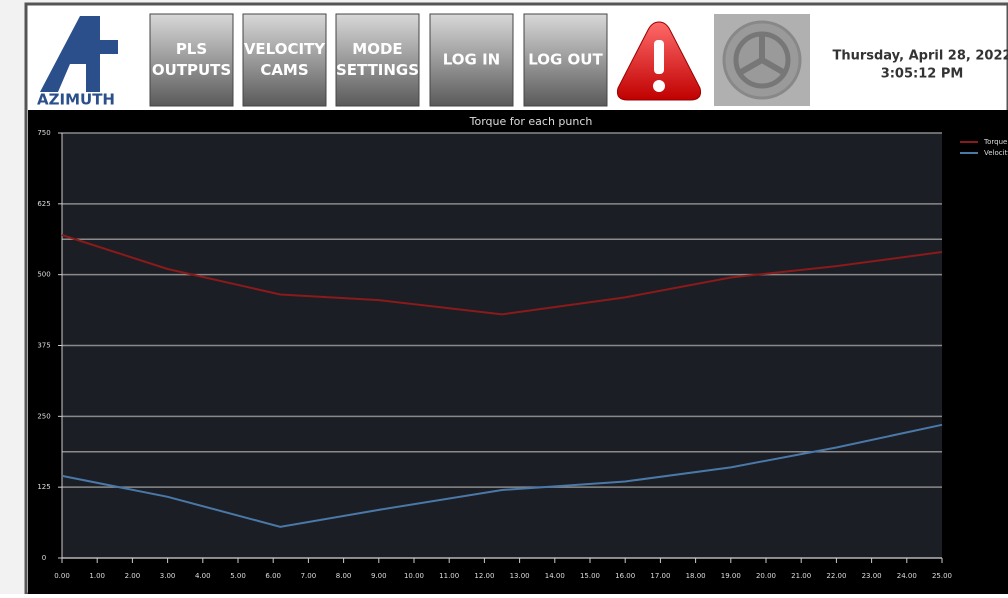 This screenshot has width=1008, height=598. I want to click on button-label: PLS, so click(191, 49).